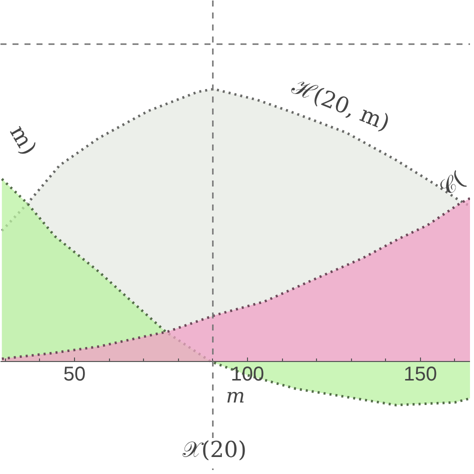 The width and height of the screenshot is (474, 474). Describe the element at coordinates (22, 141) in the screenshot. I see `annotation: m)` at that location.